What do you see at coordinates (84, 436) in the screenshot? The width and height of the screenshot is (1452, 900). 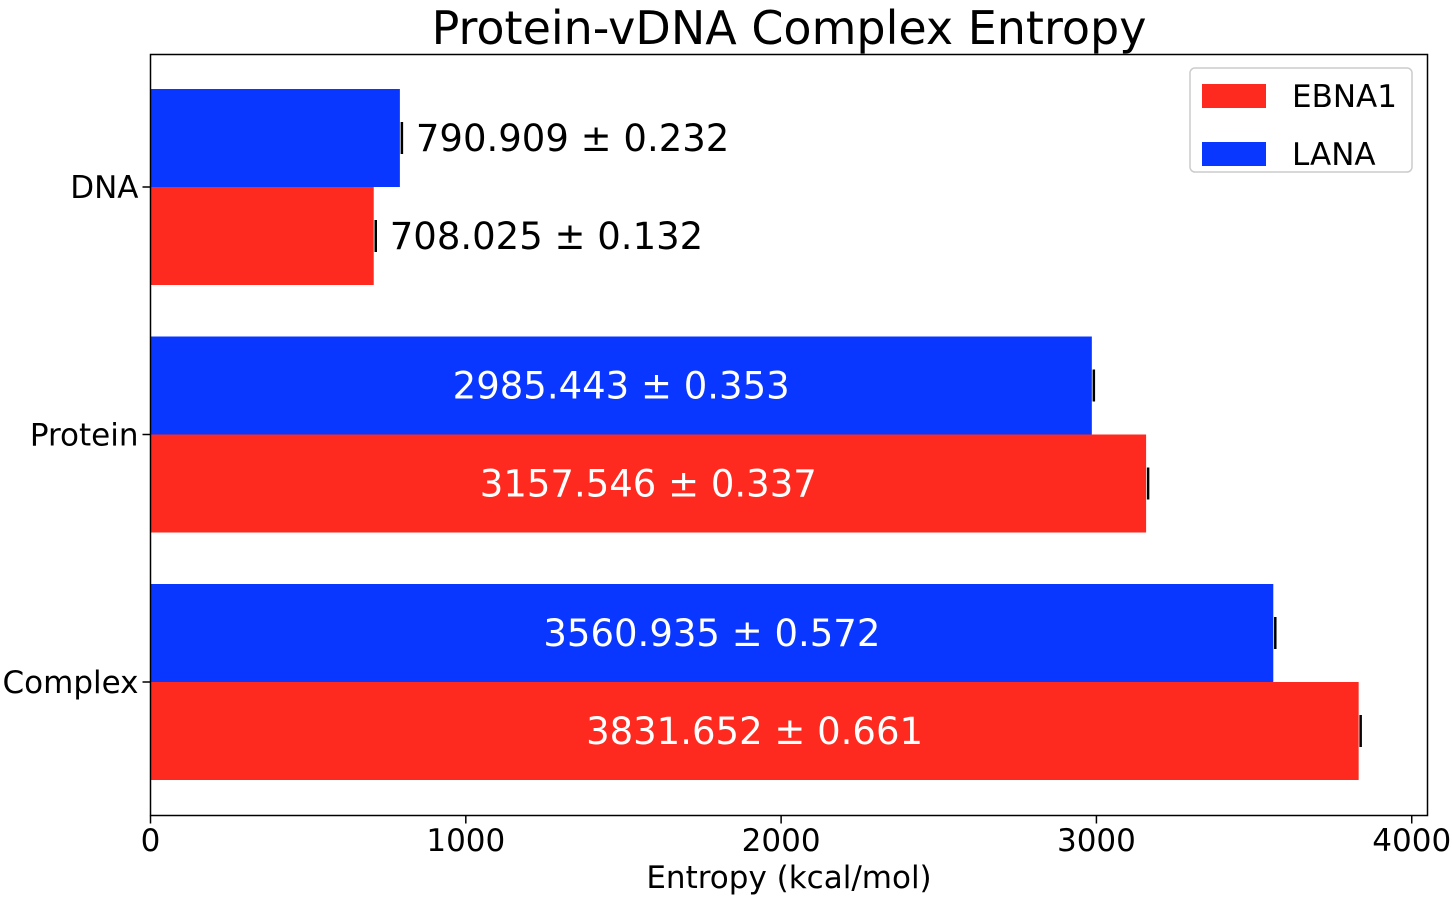 I see `y-tick-label-protein: Protein` at bounding box center [84, 436].